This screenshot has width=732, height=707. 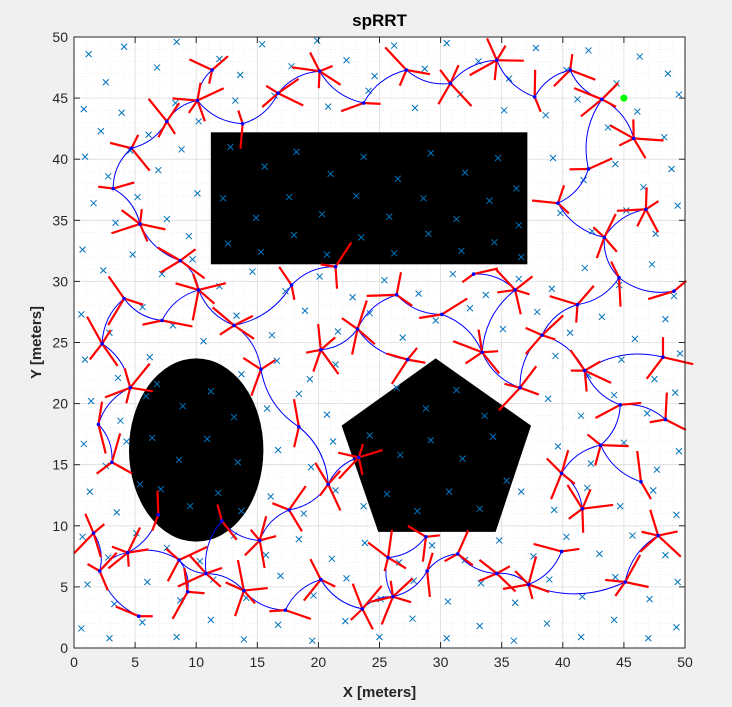 I want to click on goal-layer, so click(x=624, y=98).